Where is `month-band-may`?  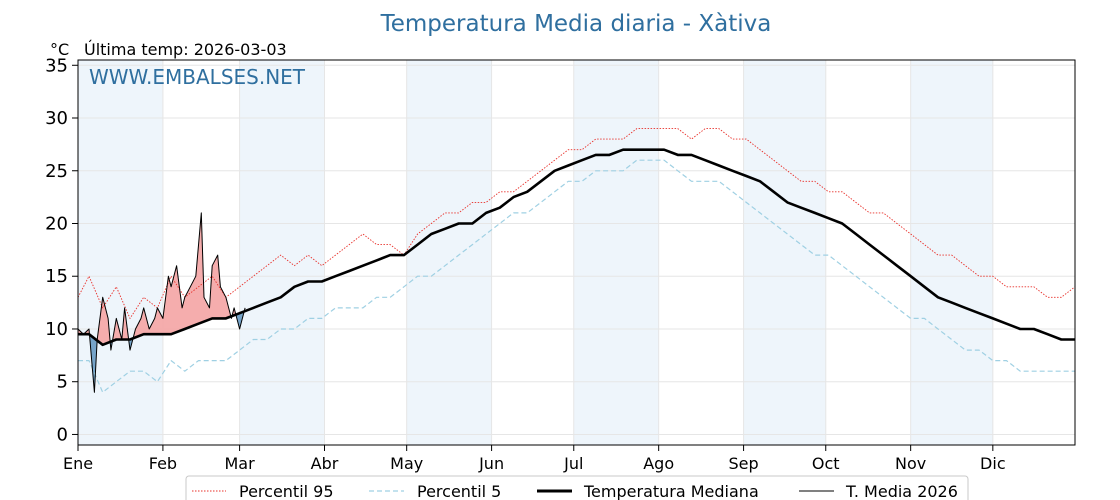 month-band-may is located at coordinates (449, 252).